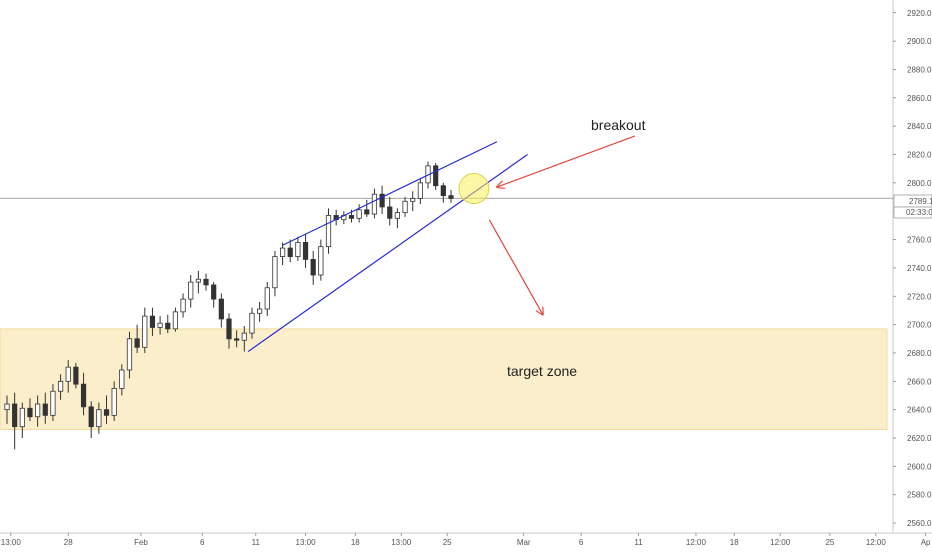  Describe the element at coordinates (919, 410) in the screenshot. I see `y-tick-label: 2640.0` at that location.